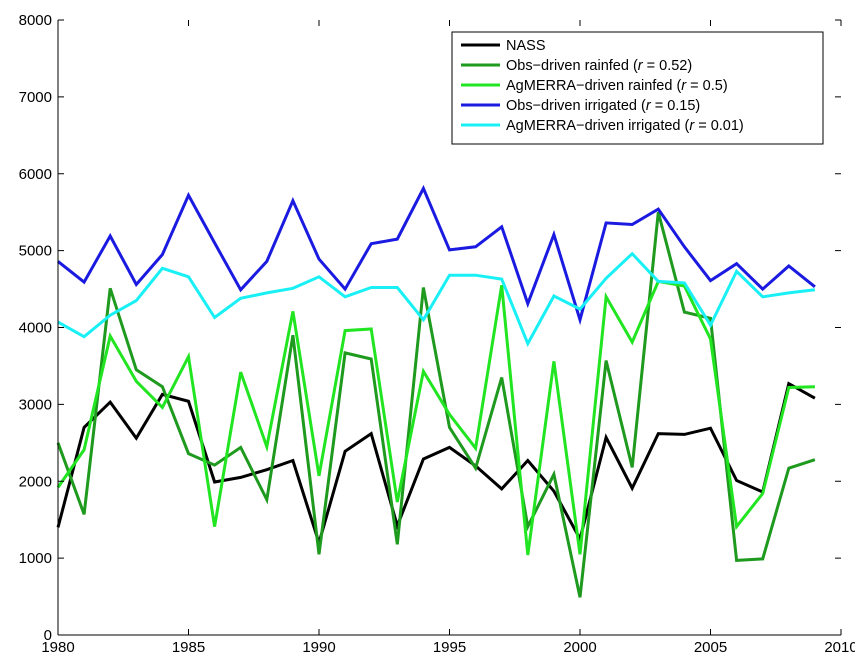 The image size is (855, 659). Describe the element at coordinates (35, 481) in the screenshot. I see `y-tick-label: 2000` at that location.